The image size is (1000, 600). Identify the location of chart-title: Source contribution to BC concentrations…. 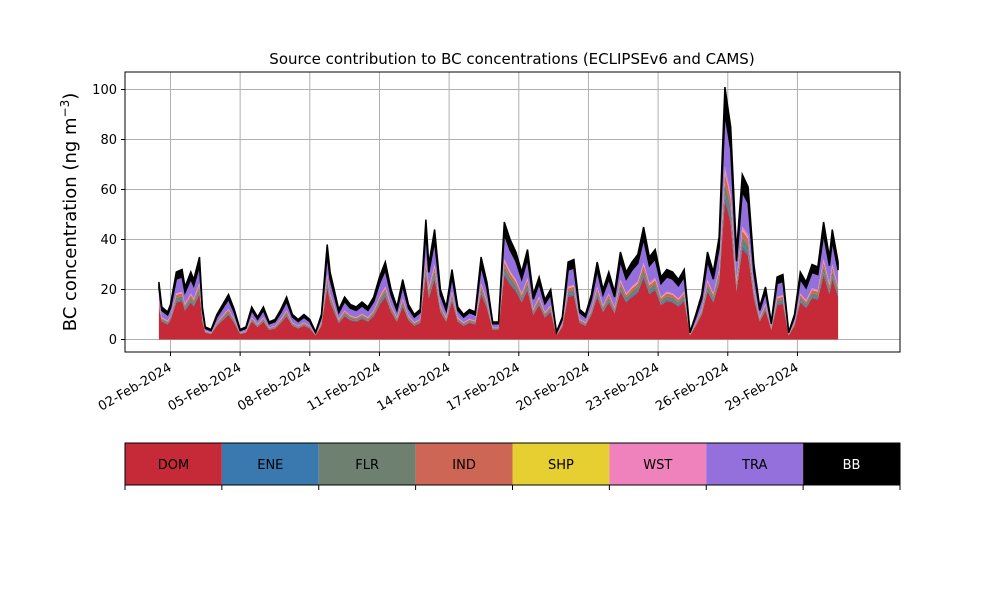
(511, 59).